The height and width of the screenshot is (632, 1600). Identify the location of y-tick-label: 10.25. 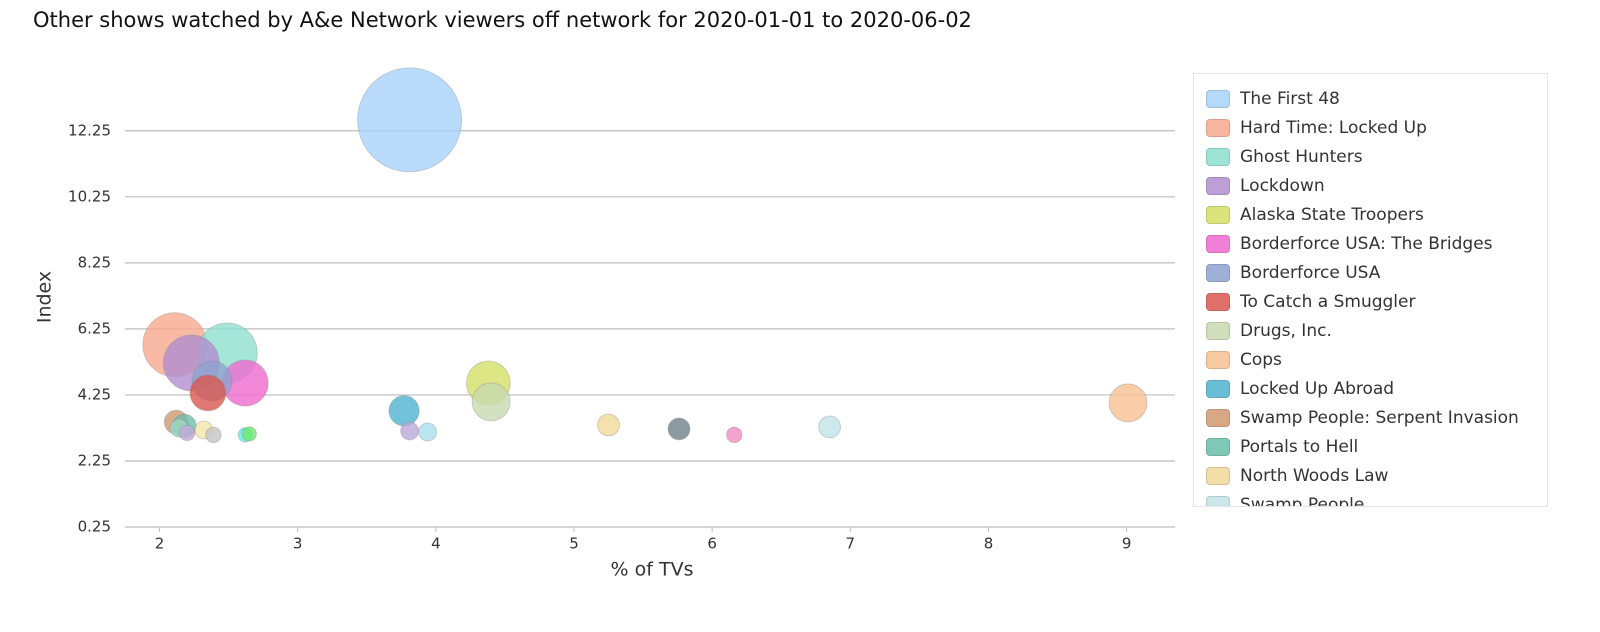
(89, 196).